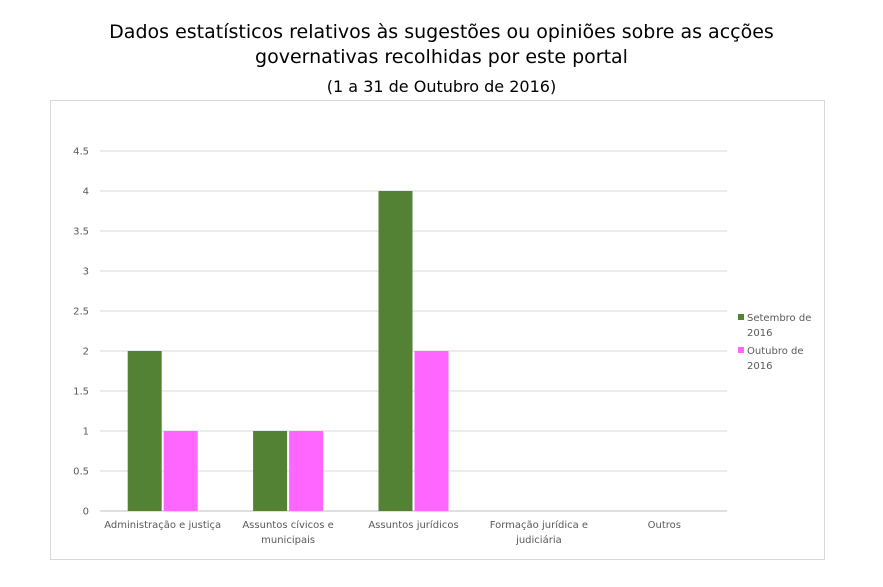 The image size is (883, 587). What do you see at coordinates (86, 512) in the screenshot?
I see `y-tick-label: 0` at bounding box center [86, 512].